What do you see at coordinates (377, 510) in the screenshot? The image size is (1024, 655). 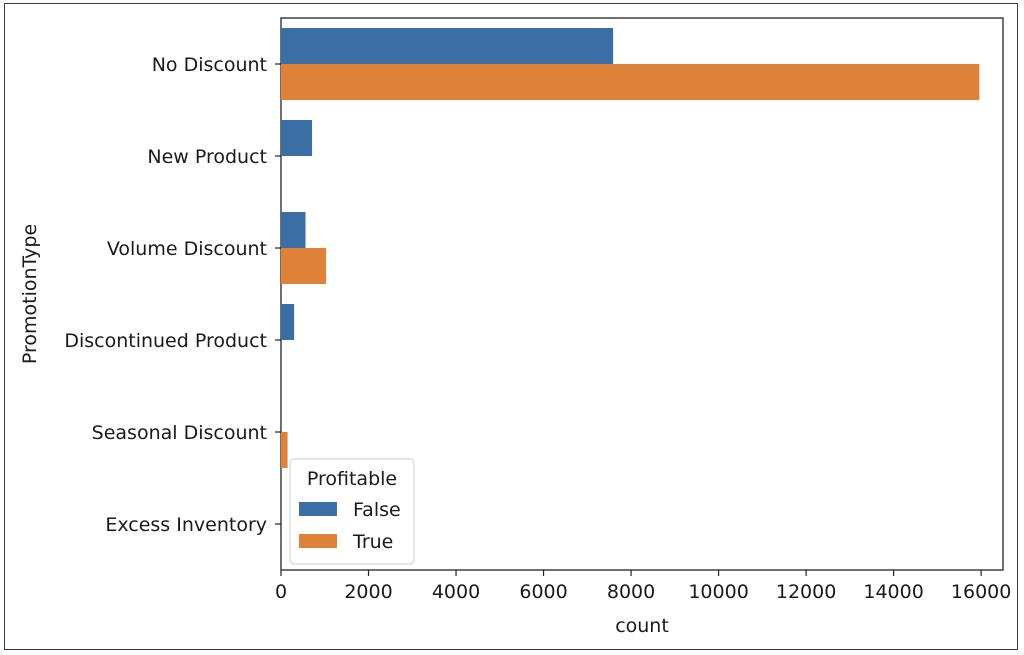 I see `legend-label-false: False` at bounding box center [377, 510].